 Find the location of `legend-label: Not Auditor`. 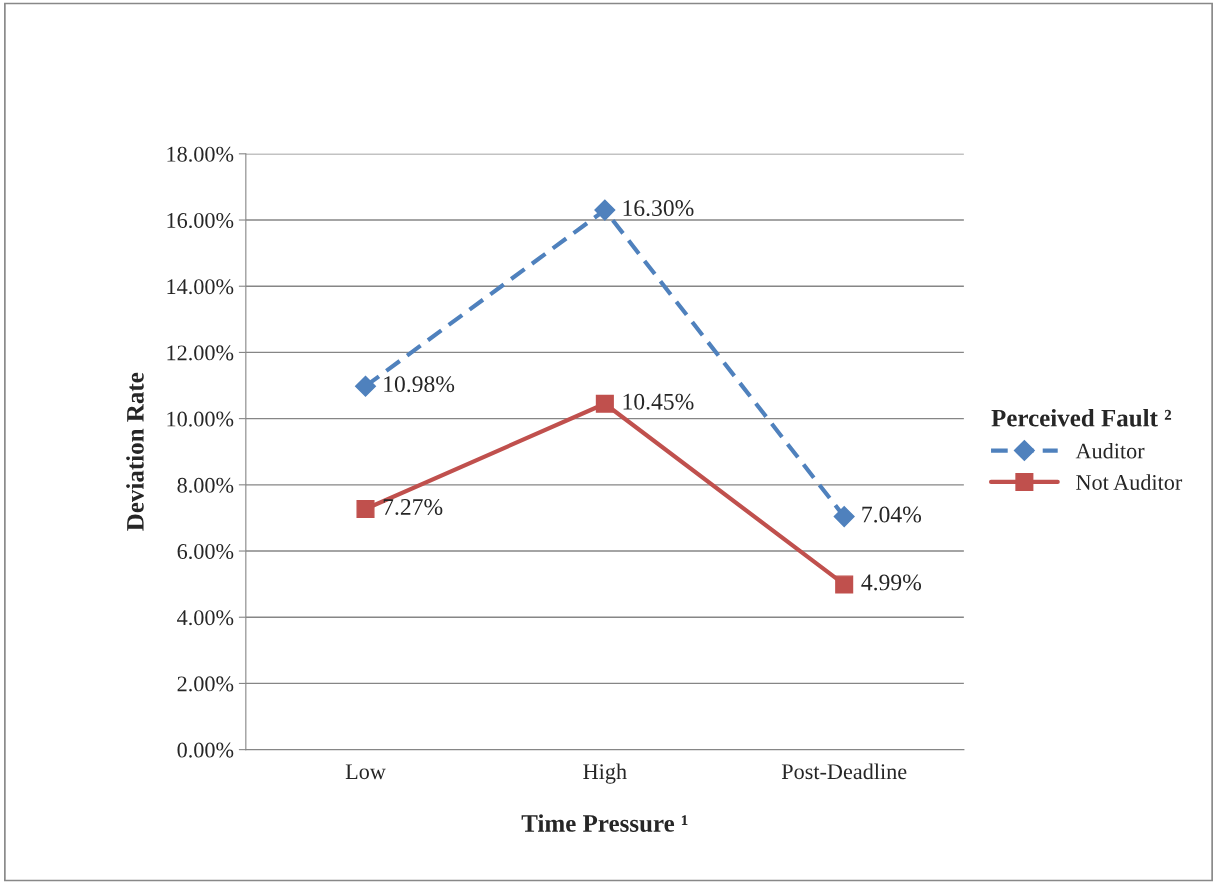

legend-label: Not Auditor is located at coordinates (1129, 482).